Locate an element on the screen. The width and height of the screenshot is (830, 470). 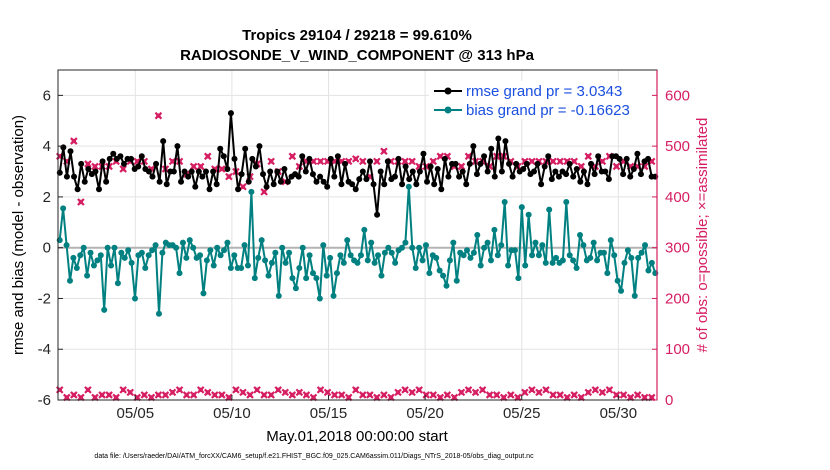
x-axis-label: May.01,2018 00:00:00 start is located at coordinates (357, 436).